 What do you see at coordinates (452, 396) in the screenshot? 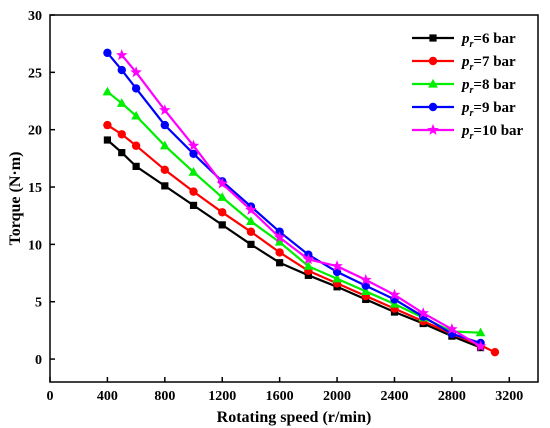
I see `x-tick-label: 2800` at bounding box center [452, 396].